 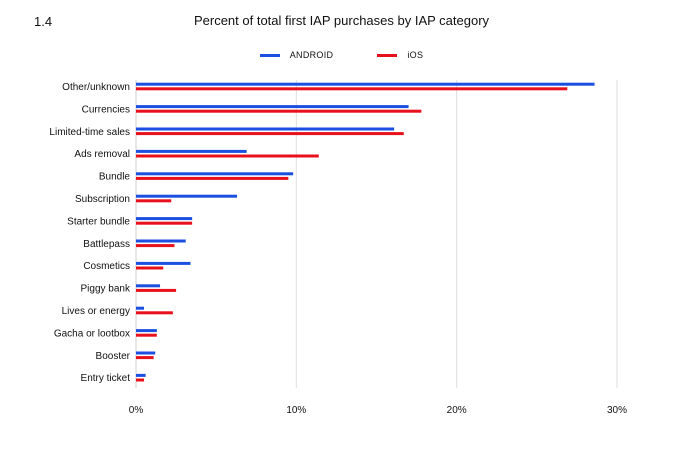 I want to click on category-label: Piggy bank, so click(x=106, y=289).